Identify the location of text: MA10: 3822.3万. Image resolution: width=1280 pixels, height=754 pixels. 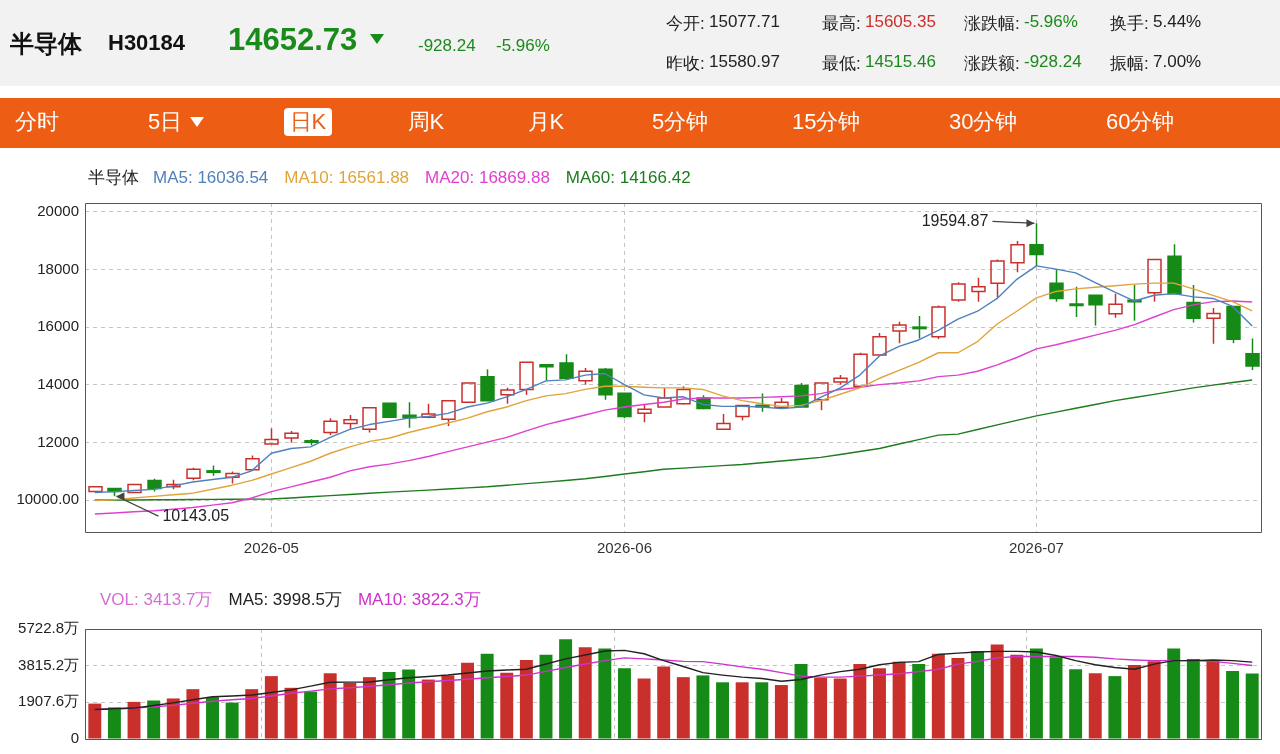
(419, 599).